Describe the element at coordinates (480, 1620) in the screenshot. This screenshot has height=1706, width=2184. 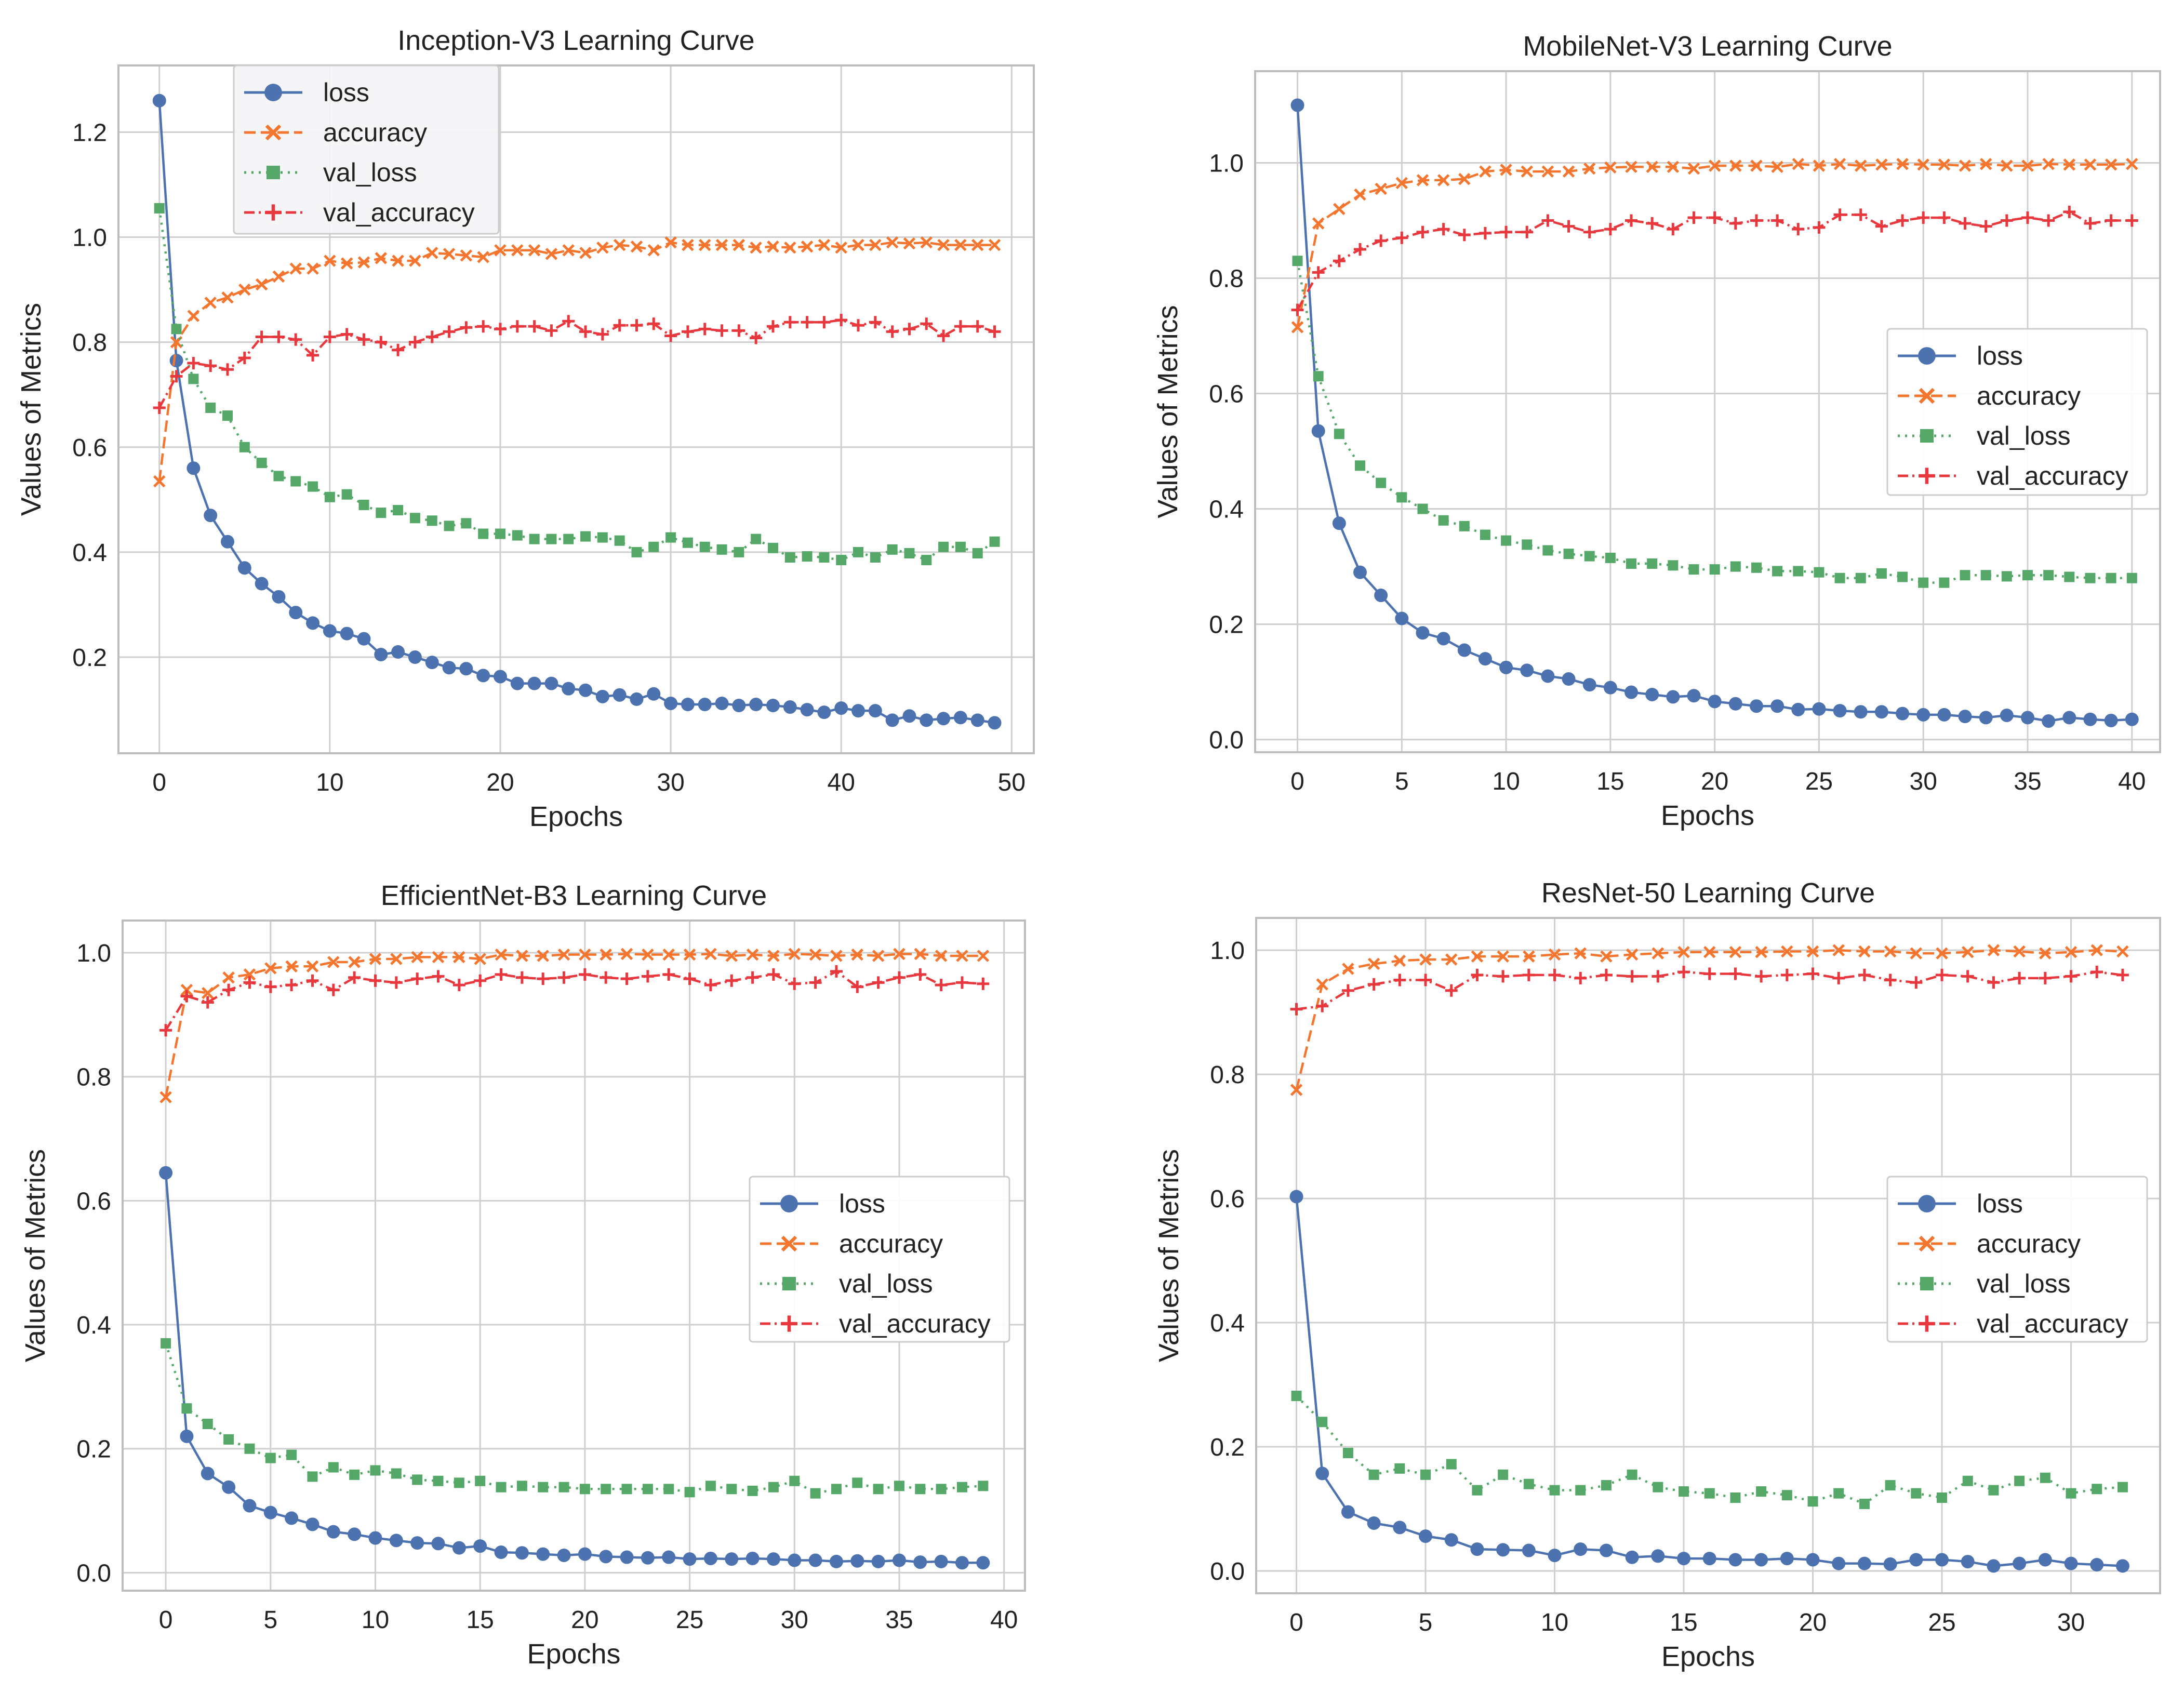
I see `x-tick-label: 15` at that location.